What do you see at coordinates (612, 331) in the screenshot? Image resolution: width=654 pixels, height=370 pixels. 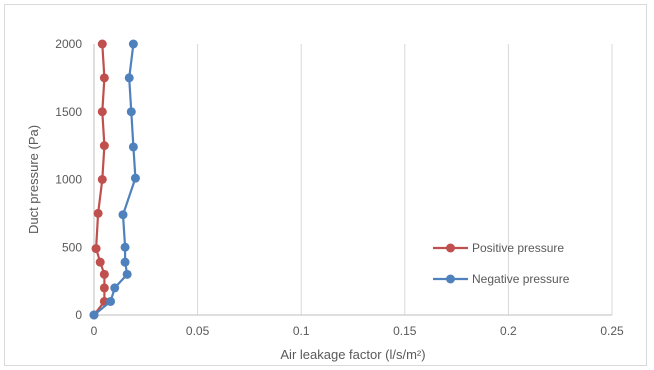 I see `x-tick-label: 0.25` at bounding box center [612, 331].